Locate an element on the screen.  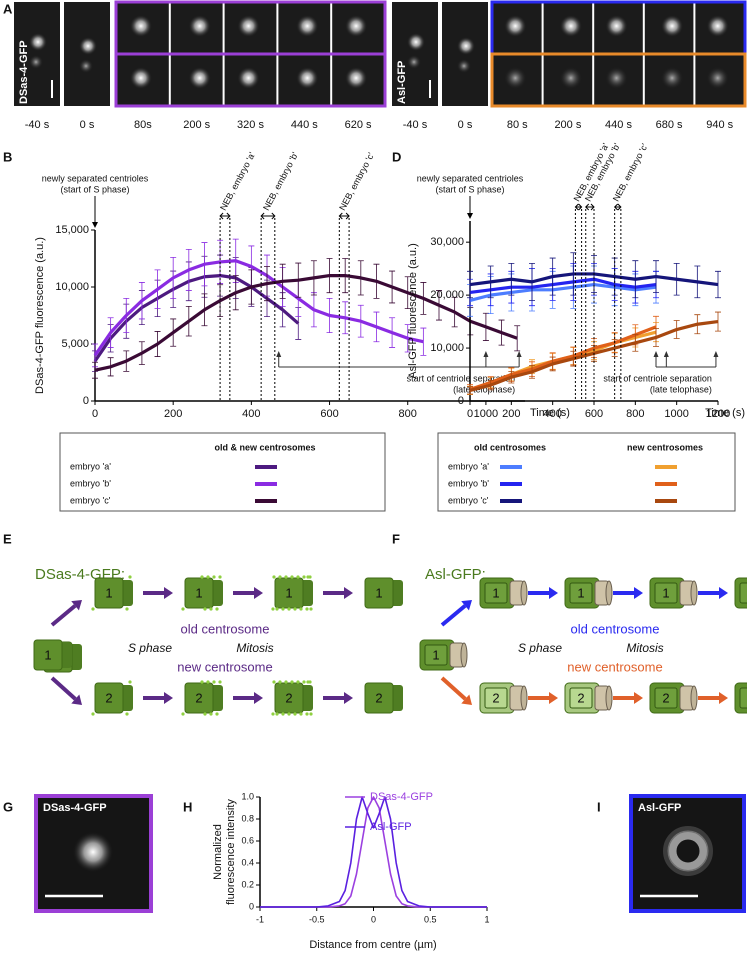
y-tick-label: 1.0 is located at coordinates (247, 796).